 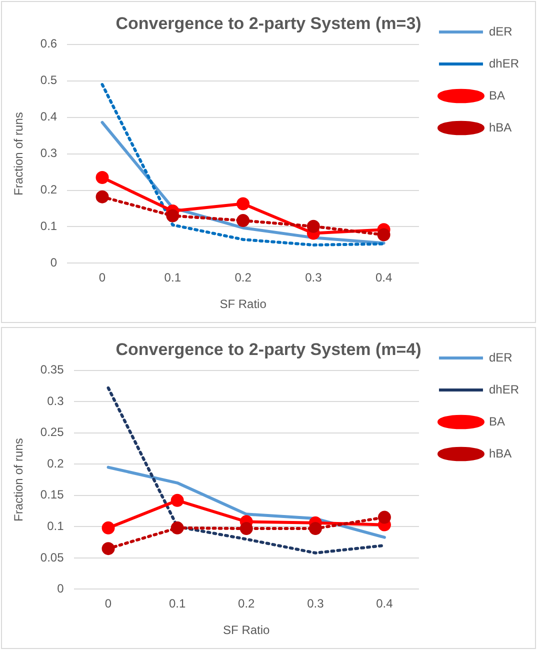 What do you see at coordinates (52, 369) in the screenshot?
I see `y-tick-label: 0.35` at bounding box center [52, 369].